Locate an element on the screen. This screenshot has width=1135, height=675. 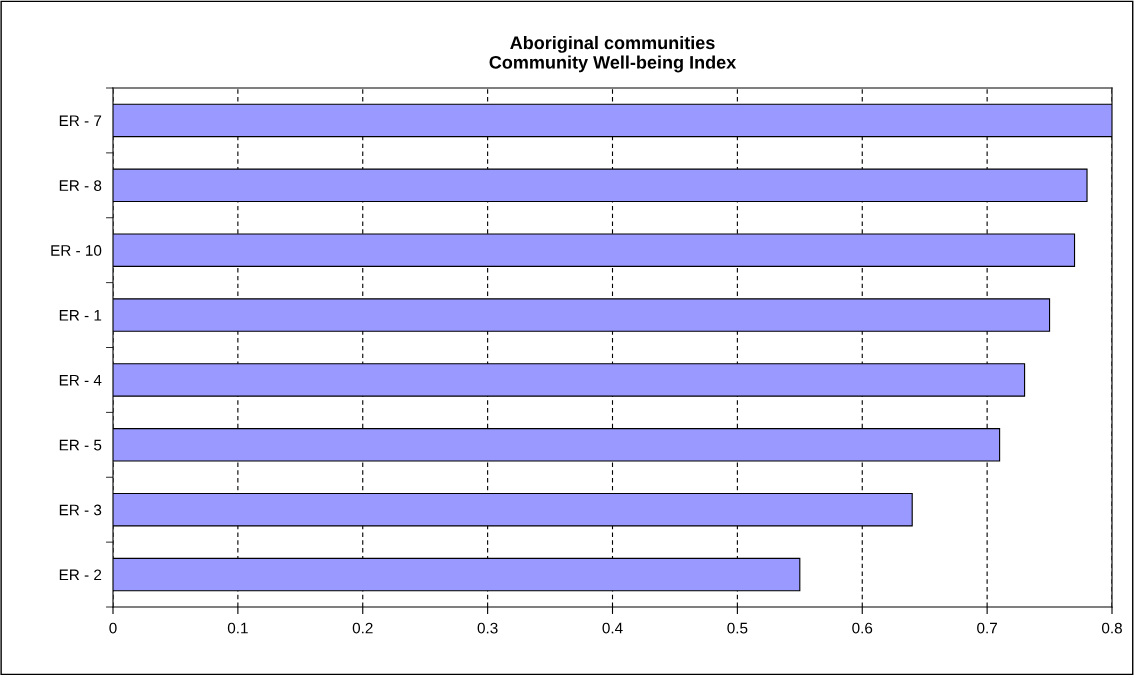
y-tick-label: ER - 8 is located at coordinates (80, 185).